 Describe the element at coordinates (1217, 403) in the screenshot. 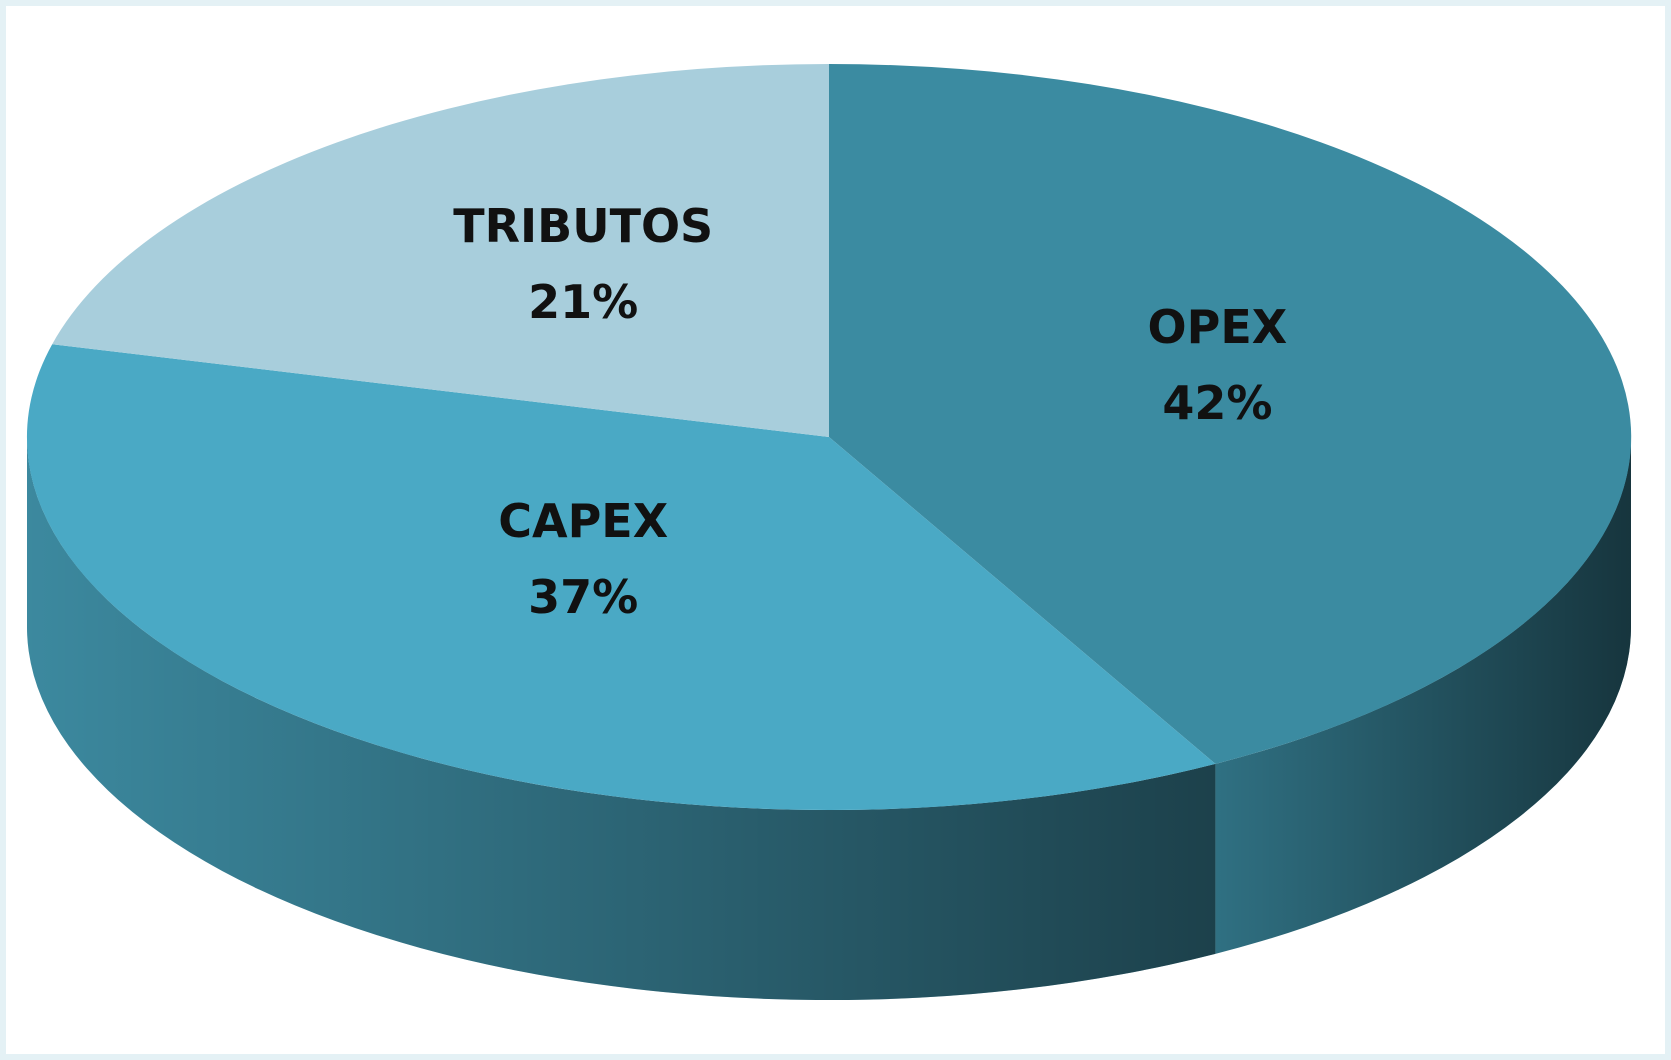

I see `value-label: 42%` at that location.